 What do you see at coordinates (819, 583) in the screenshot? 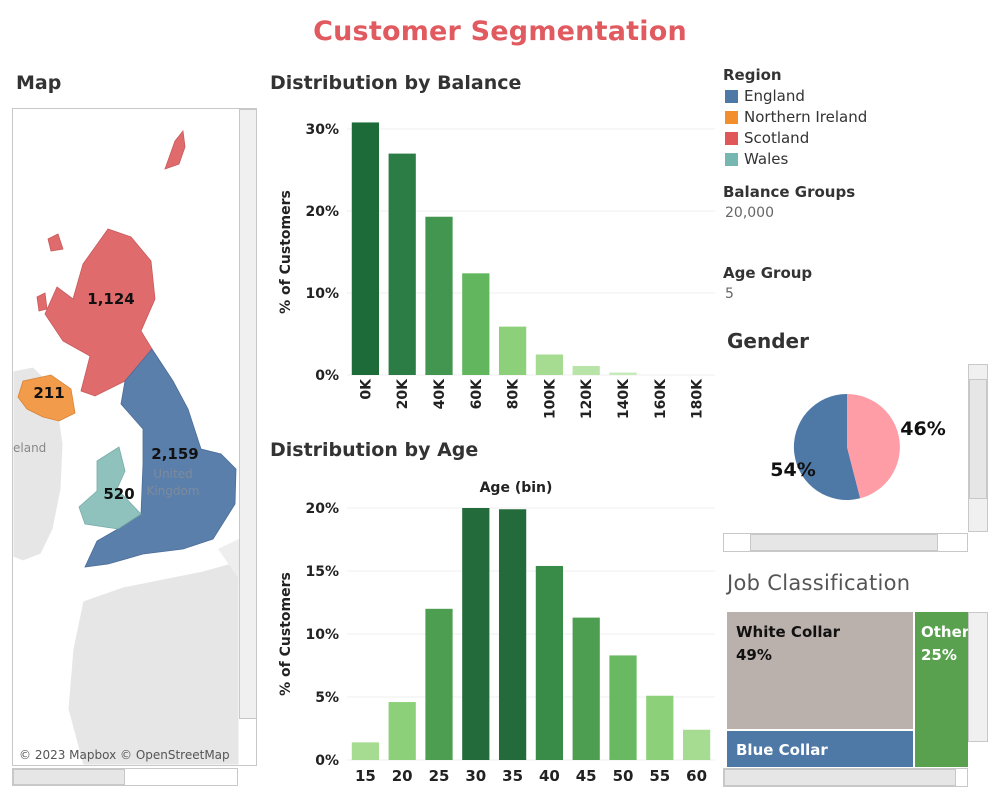
I see `job-classification-title: Job Classification` at bounding box center [819, 583].